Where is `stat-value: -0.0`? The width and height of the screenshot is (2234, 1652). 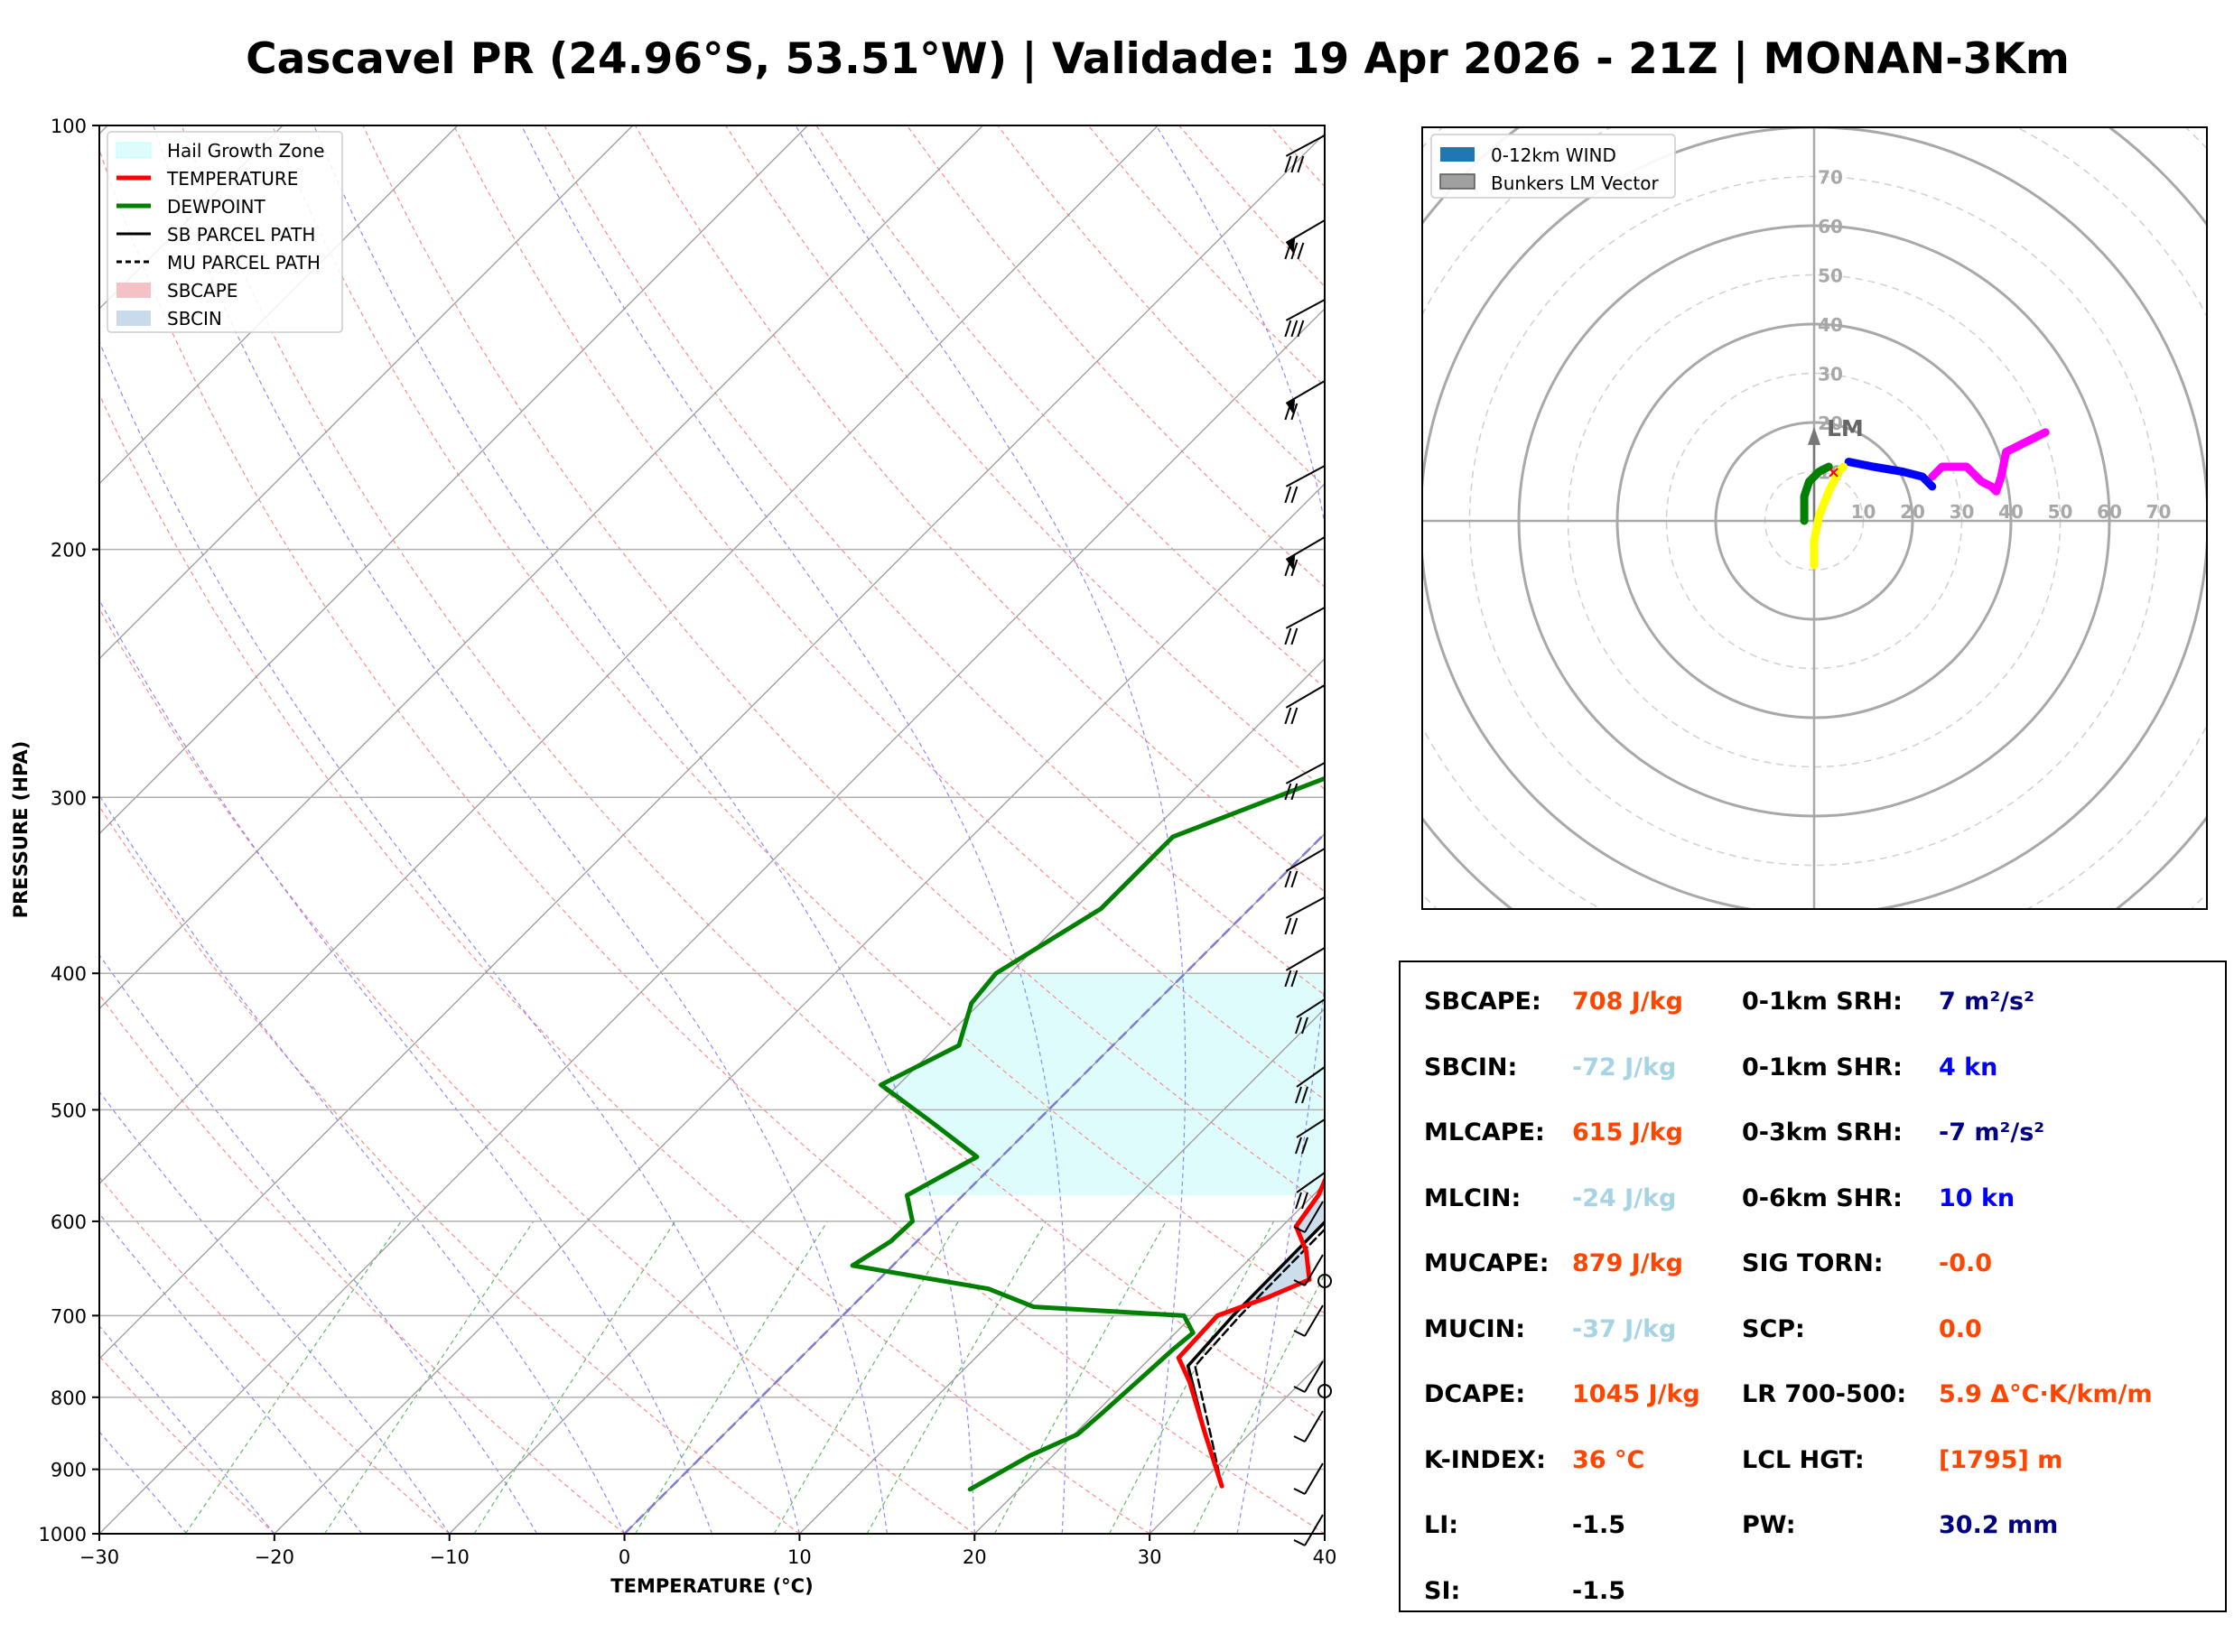 stat-value: -0.0 is located at coordinates (1966, 1263).